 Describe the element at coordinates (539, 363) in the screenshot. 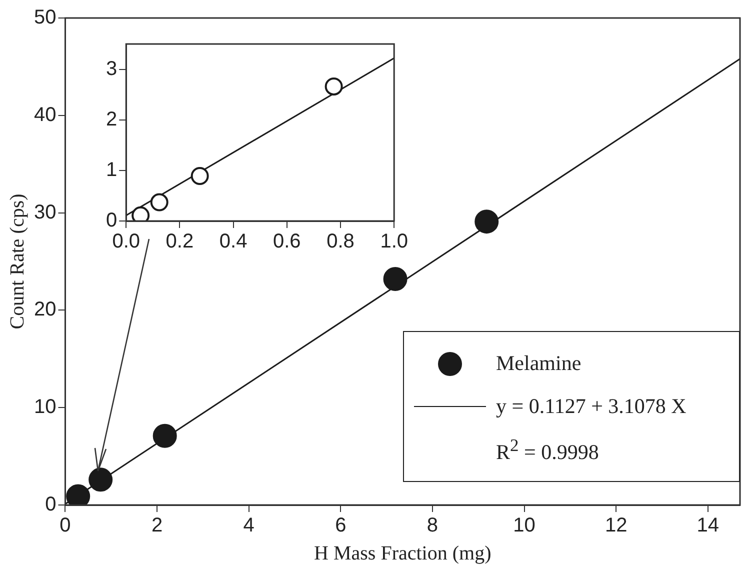

I see `legend-label: Melamine` at that location.